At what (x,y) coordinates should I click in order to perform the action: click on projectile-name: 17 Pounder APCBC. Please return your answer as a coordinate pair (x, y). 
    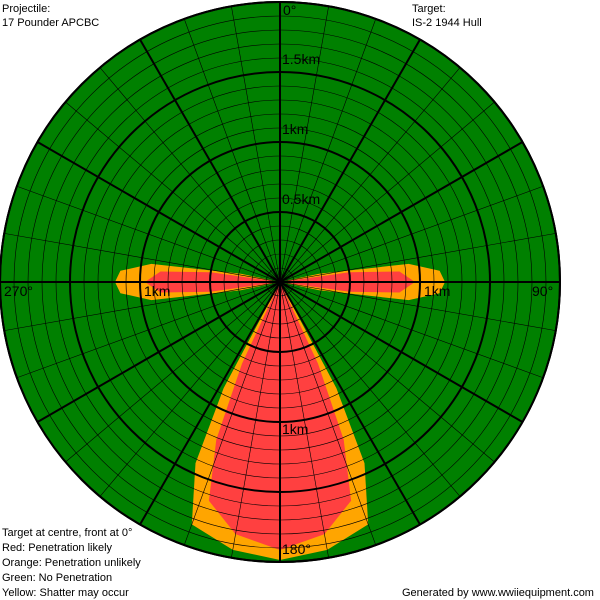
    Looking at the image, I should click on (50, 23).